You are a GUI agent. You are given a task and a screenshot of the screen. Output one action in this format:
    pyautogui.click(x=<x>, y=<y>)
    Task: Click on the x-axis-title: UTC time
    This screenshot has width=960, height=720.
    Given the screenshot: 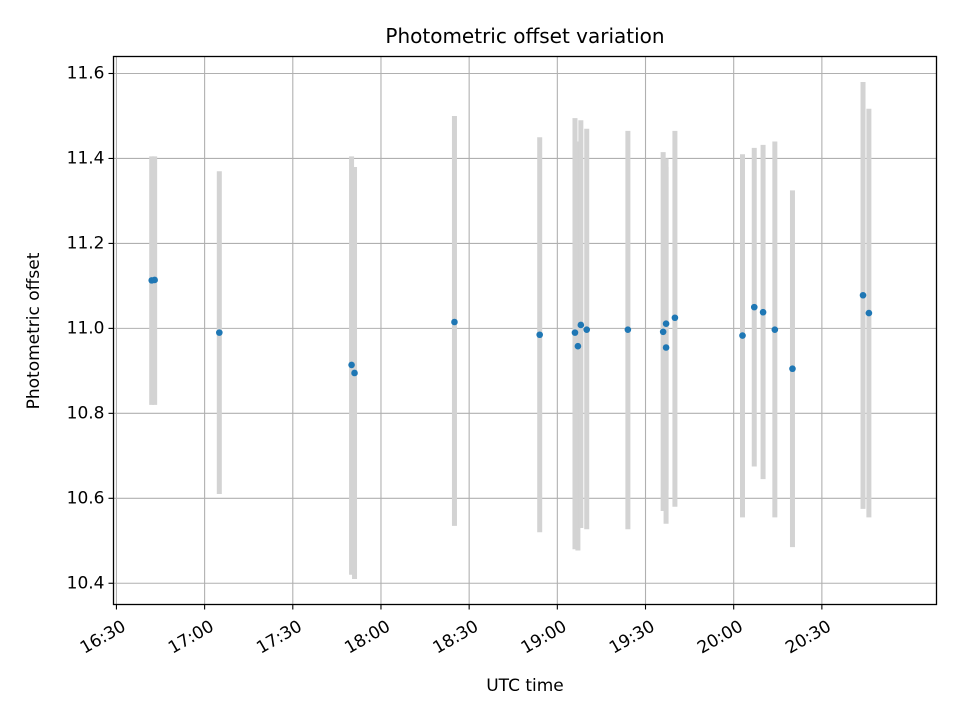 What is the action you would take?
    pyautogui.click(x=525, y=686)
    